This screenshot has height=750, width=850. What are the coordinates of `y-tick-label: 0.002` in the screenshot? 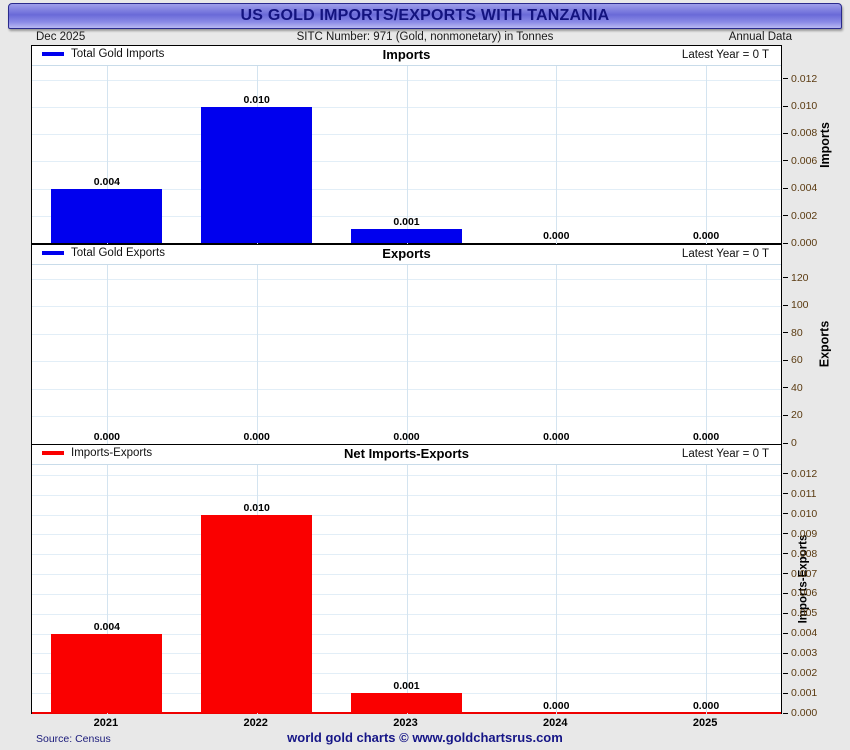 It's located at (804, 673).